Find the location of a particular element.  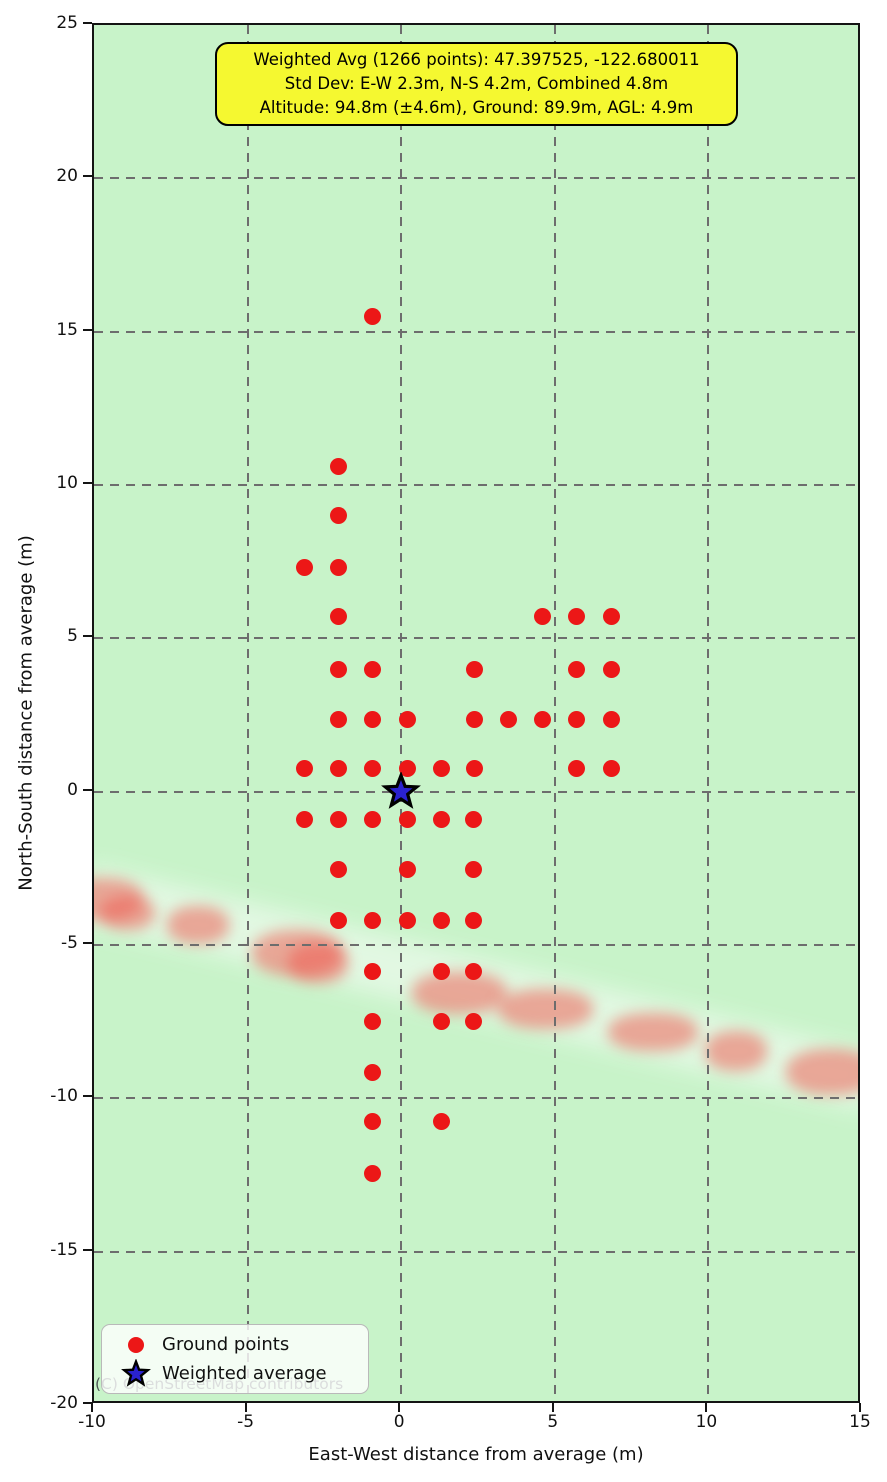

y-tick-label: 20 is located at coordinates (67, 176).